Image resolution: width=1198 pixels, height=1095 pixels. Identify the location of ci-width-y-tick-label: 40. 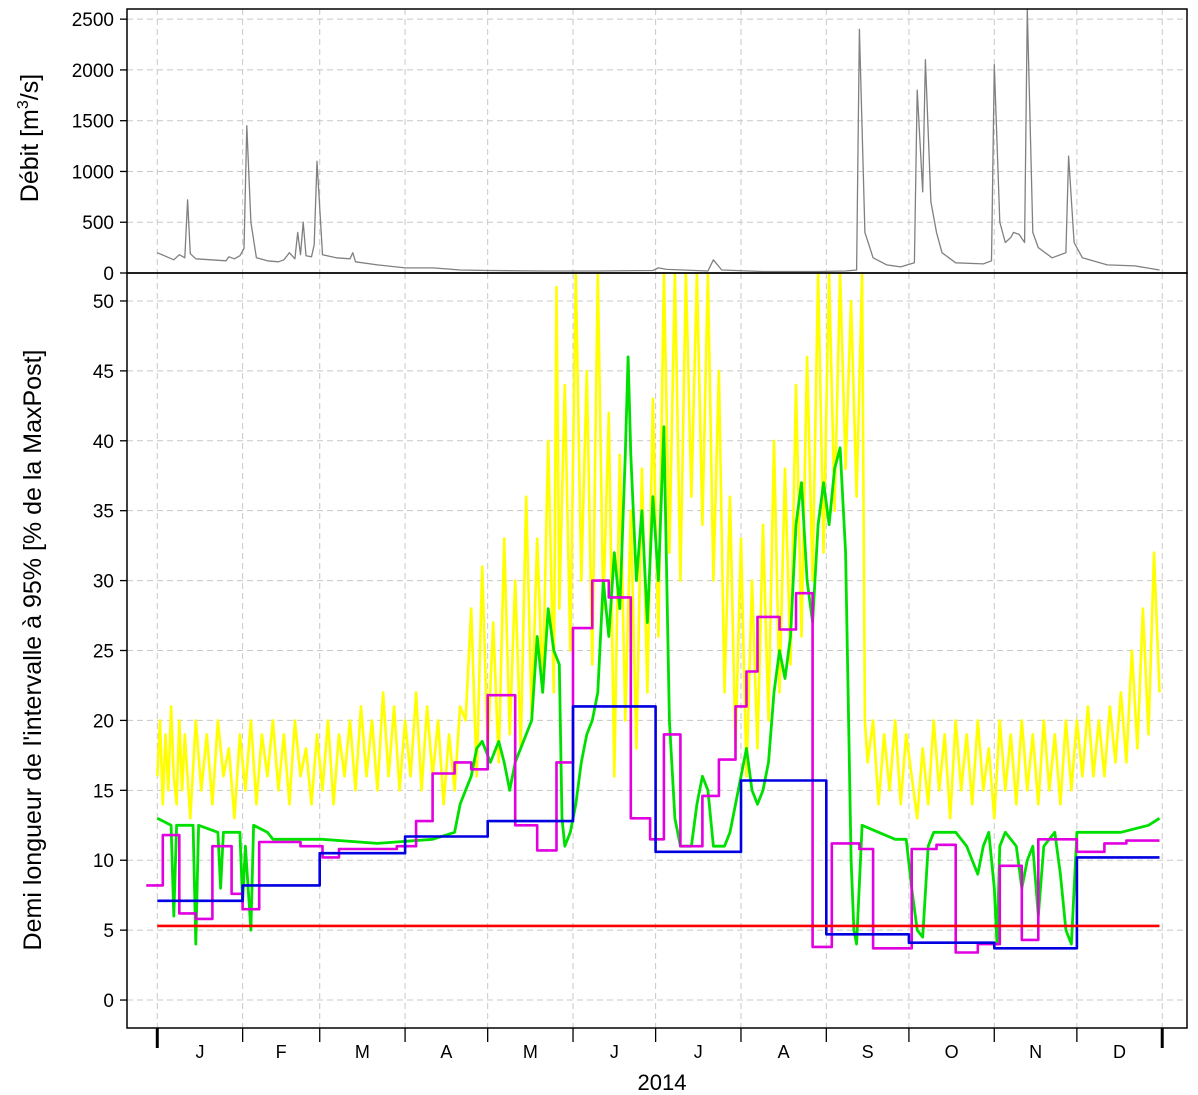
(103, 442).